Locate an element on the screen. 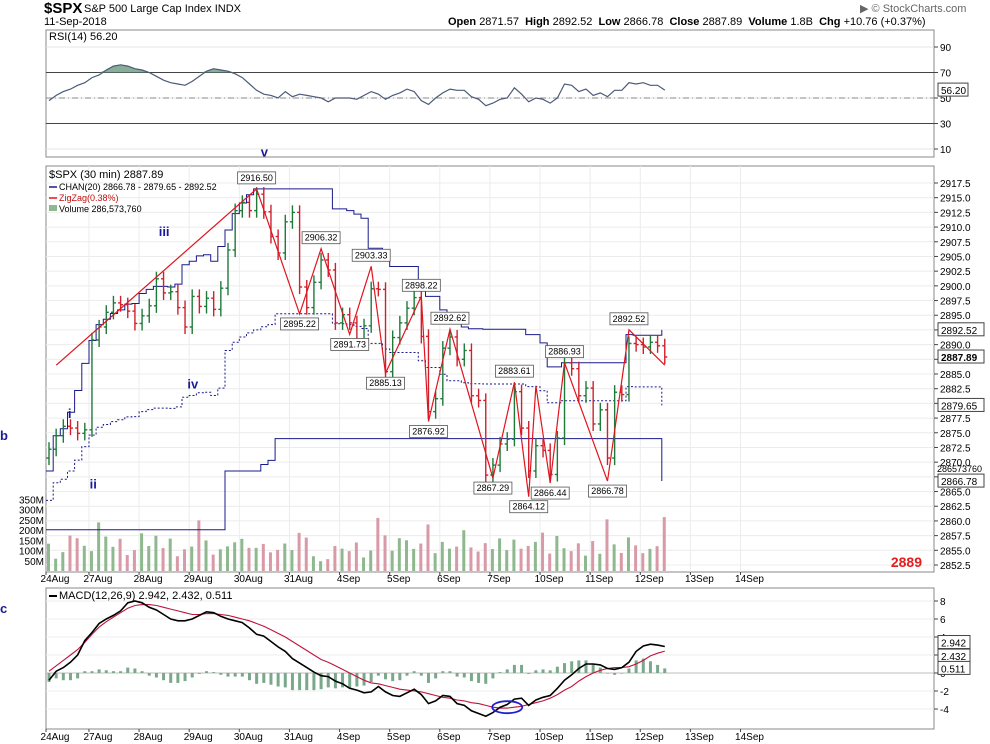  zigzag-label: 2886.93 is located at coordinates (564, 352).